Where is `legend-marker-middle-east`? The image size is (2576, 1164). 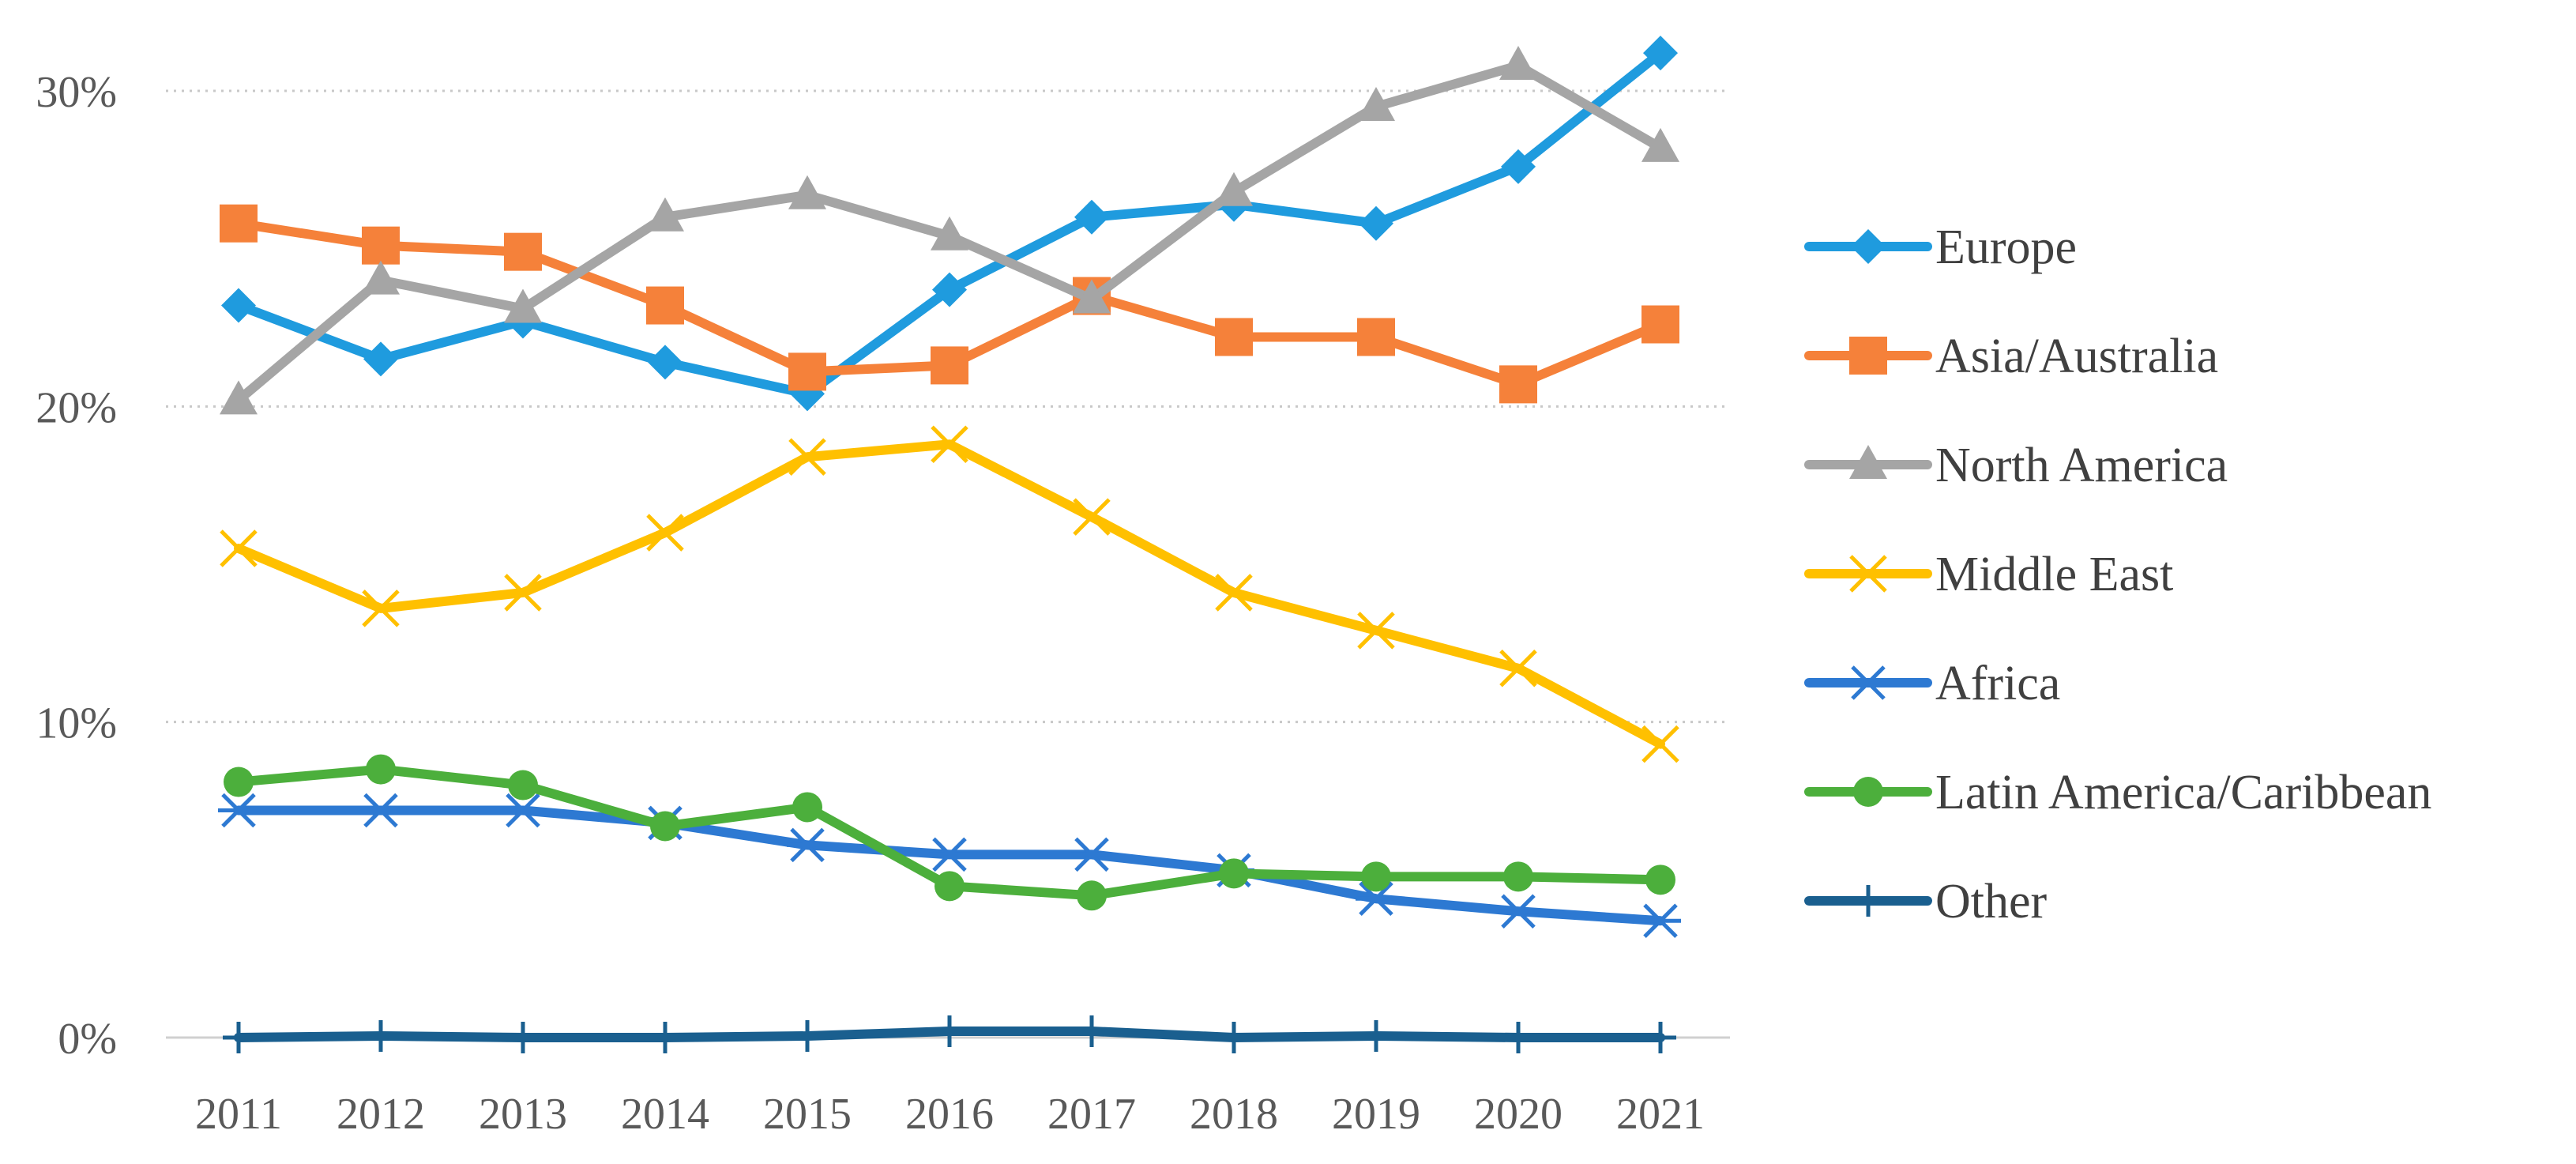 legend-marker-middle-east is located at coordinates (1868, 574).